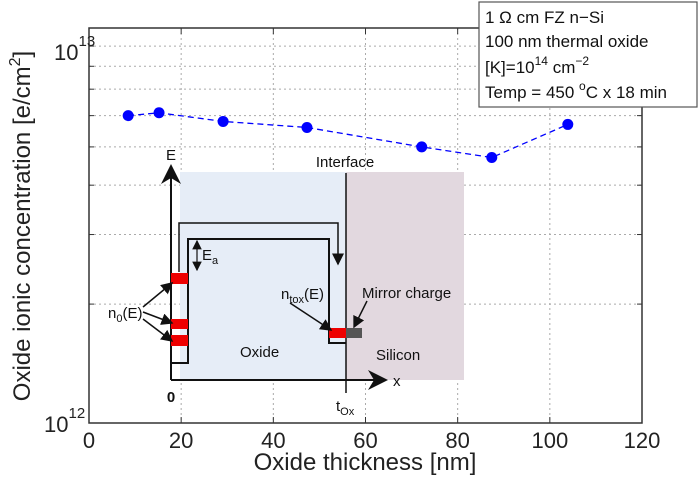 This screenshot has height=478, width=700. I want to click on ea-label: Ea, so click(210, 257).